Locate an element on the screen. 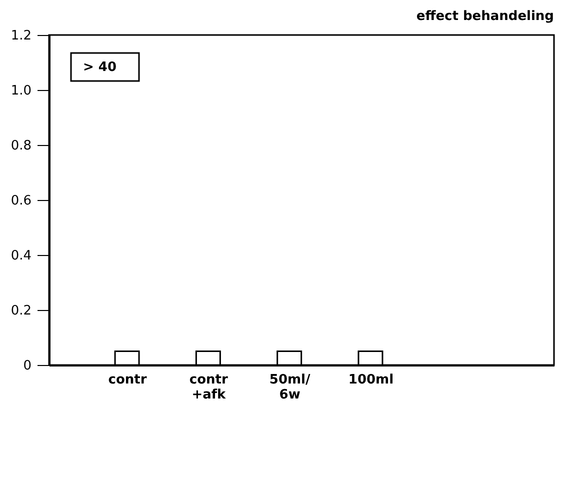  y-tick-label: 0.2 is located at coordinates (21, 311).